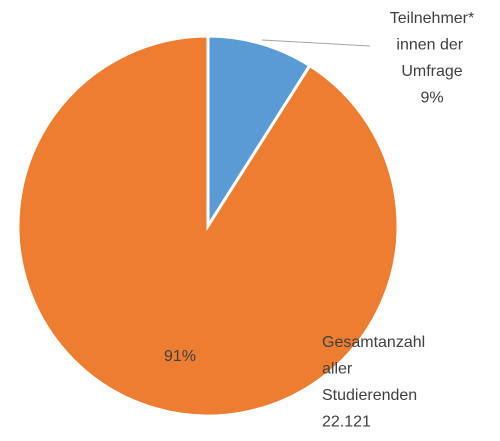 The image size is (500, 441). Describe the element at coordinates (431, 98) in the screenshot. I see `value-label: 9%` at that location.